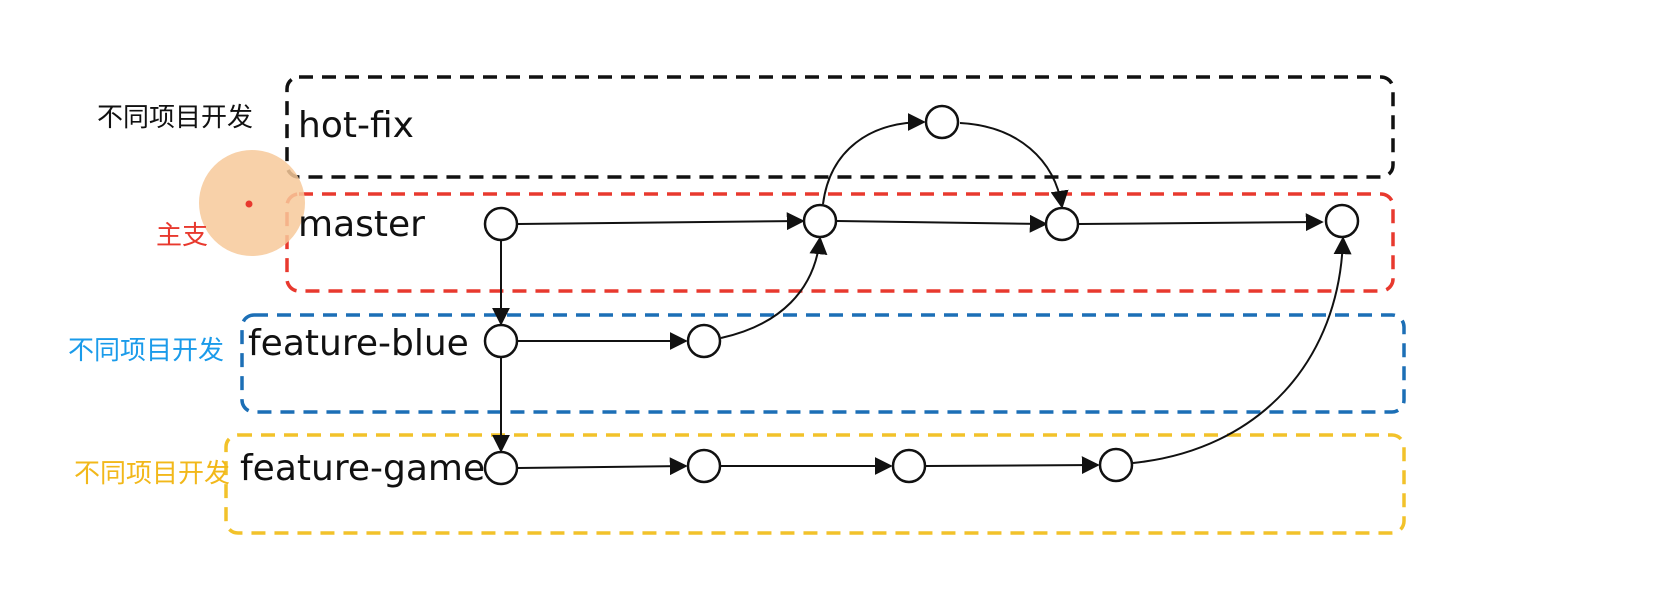  Describe the element at coordinates (874, 159) in the screenshot. I see `edge-m2-h1` at that location.